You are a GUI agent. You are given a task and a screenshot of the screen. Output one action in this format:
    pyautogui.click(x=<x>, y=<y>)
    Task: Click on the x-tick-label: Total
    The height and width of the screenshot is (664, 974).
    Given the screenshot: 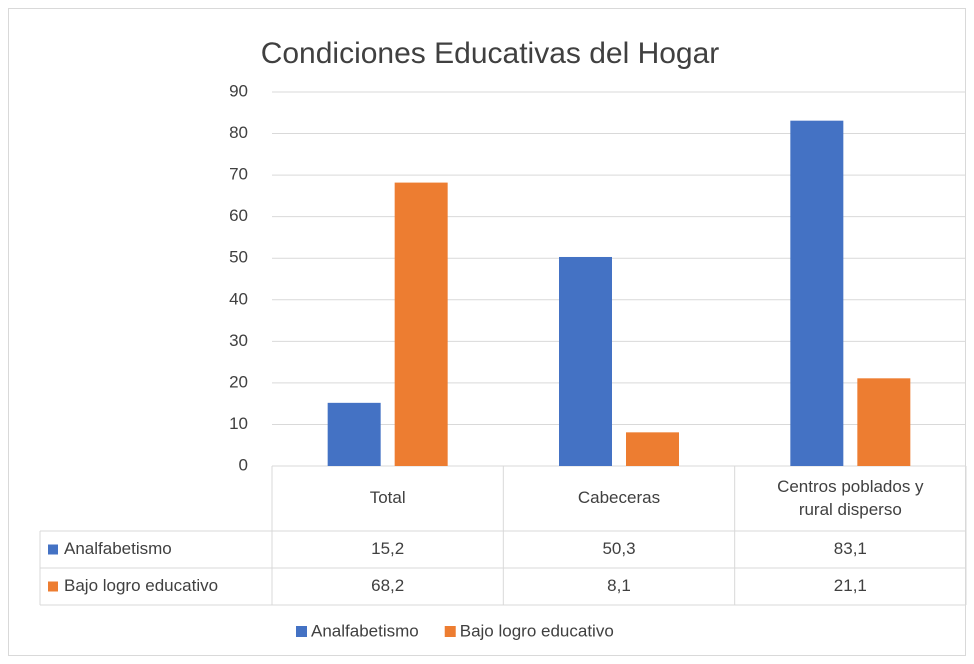 What is the action you would take?
    pyautogui.click(x=387, y=498)
    